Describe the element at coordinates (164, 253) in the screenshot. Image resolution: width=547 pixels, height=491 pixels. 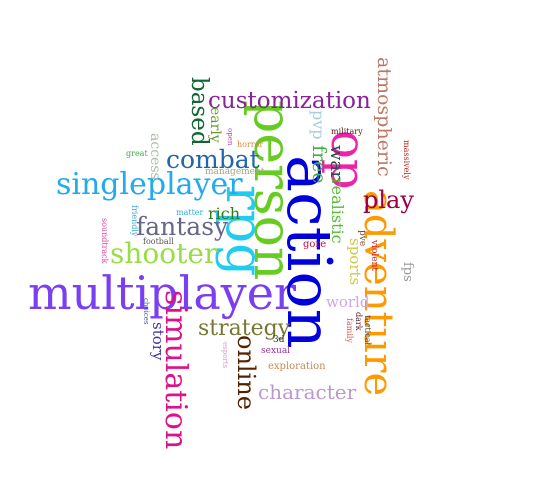
I see `word-shooter: shooter` at that location.